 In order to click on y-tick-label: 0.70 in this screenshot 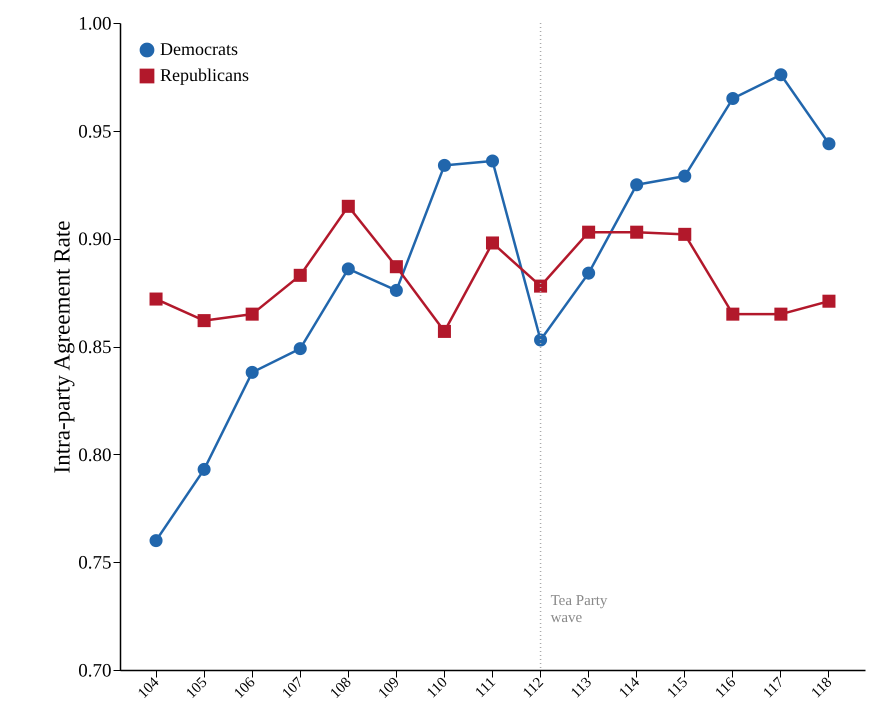, I will do `click(95, 671)`.